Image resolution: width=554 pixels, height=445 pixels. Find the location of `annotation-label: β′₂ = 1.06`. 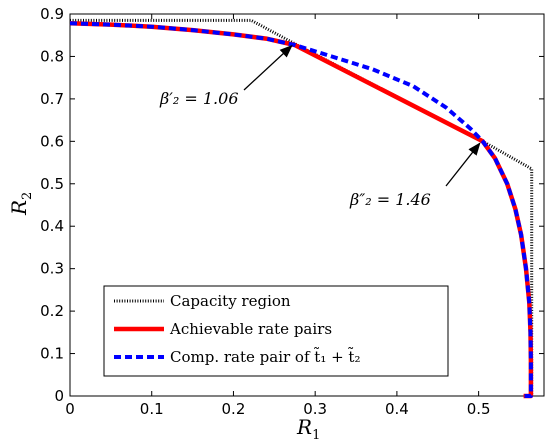

annotation-label: β′₂ = 1.06 is located at coordinates (199, 98).